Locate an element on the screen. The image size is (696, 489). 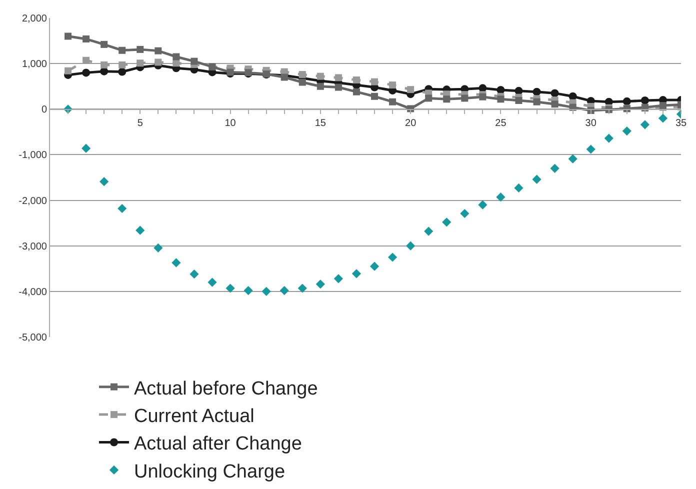
x-tick-label: 30 is located at coordinates (591, 124).